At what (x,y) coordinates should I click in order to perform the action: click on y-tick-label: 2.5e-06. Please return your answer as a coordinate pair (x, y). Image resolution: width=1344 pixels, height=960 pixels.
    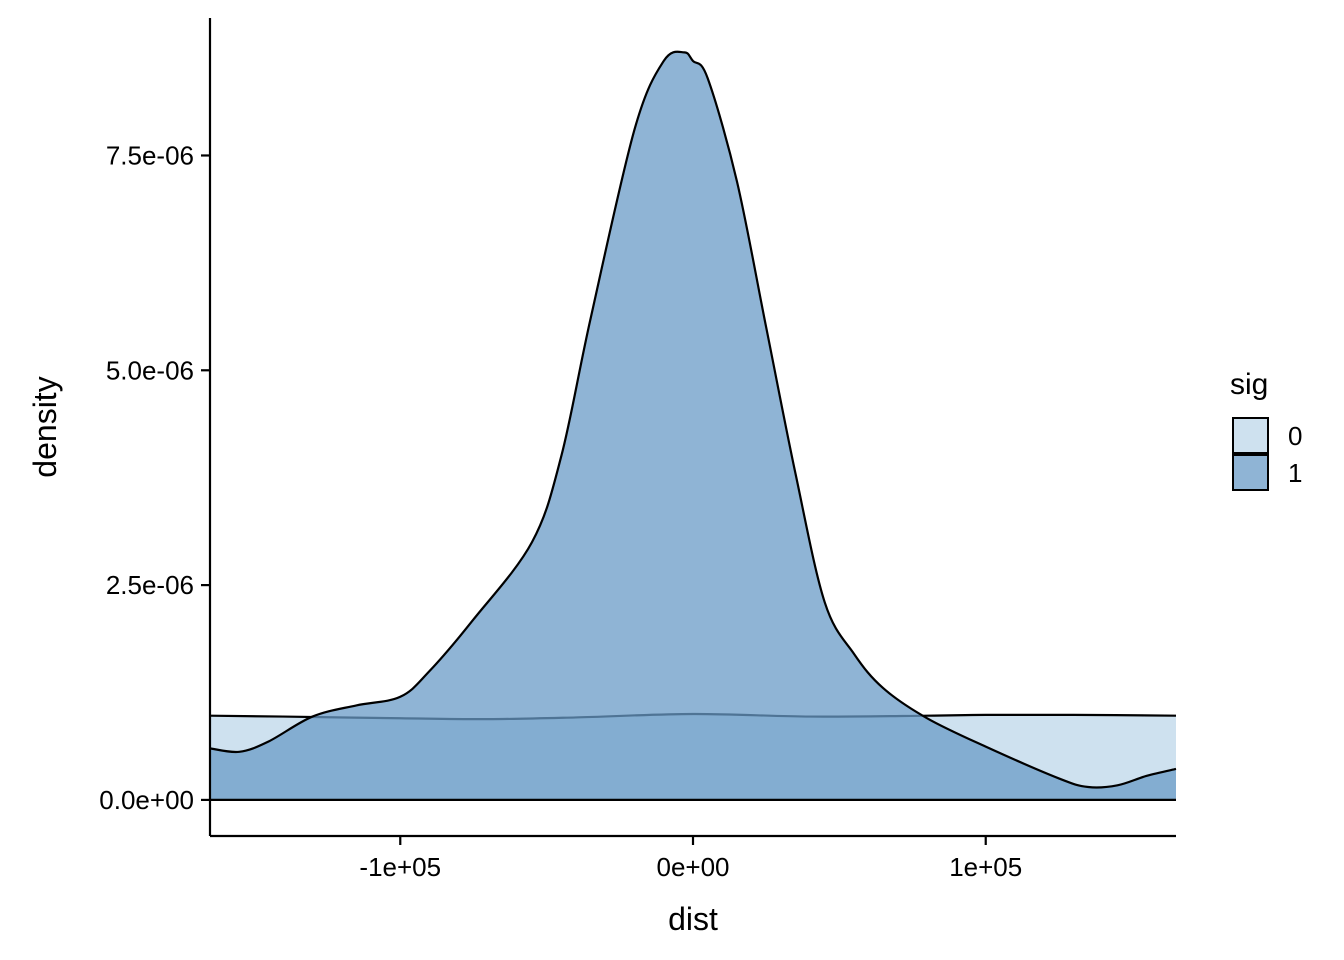
    Looking at the image, I should click on (150, 585).